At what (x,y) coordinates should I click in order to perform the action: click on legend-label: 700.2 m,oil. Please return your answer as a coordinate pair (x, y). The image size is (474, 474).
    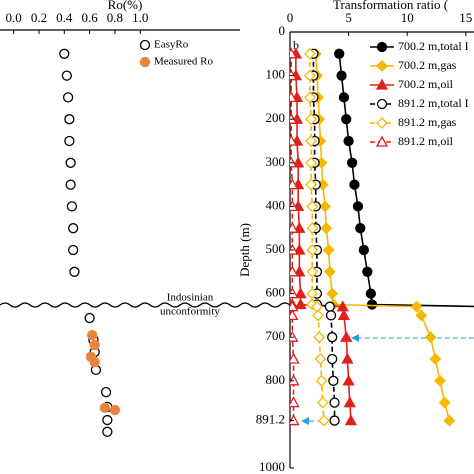
    Looking at the image, I should click on (426, 84).